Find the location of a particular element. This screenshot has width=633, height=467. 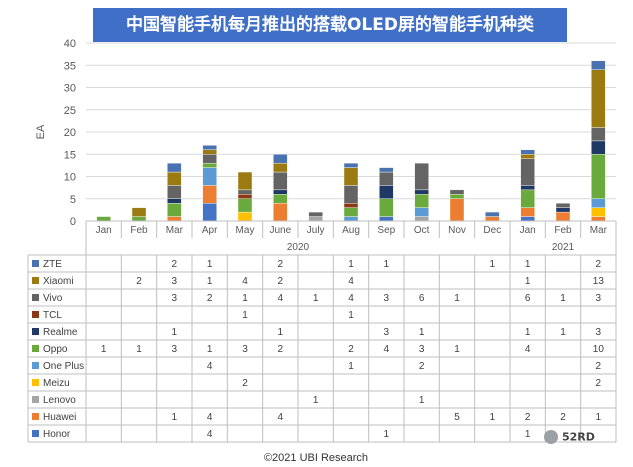

table-cell-value: 5 is located at coordinates (457, 417).